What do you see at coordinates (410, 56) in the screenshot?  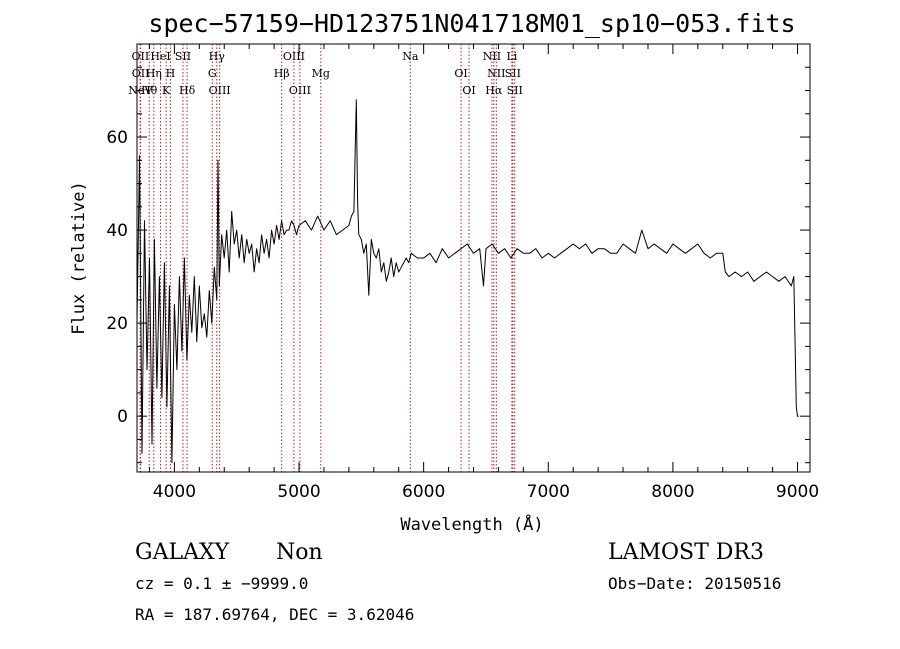 I see `line-label: Na` at bounding box center [410, 56].